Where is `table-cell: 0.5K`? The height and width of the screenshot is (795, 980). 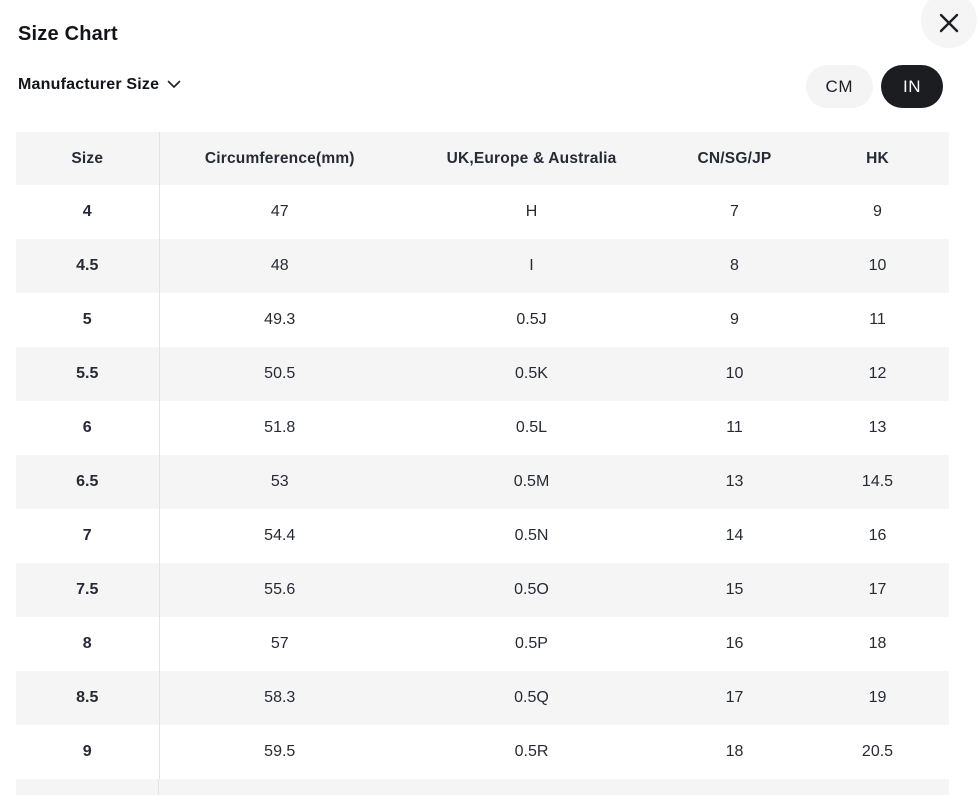 table-cell: 0.5K is located at coordinates (531, 374).